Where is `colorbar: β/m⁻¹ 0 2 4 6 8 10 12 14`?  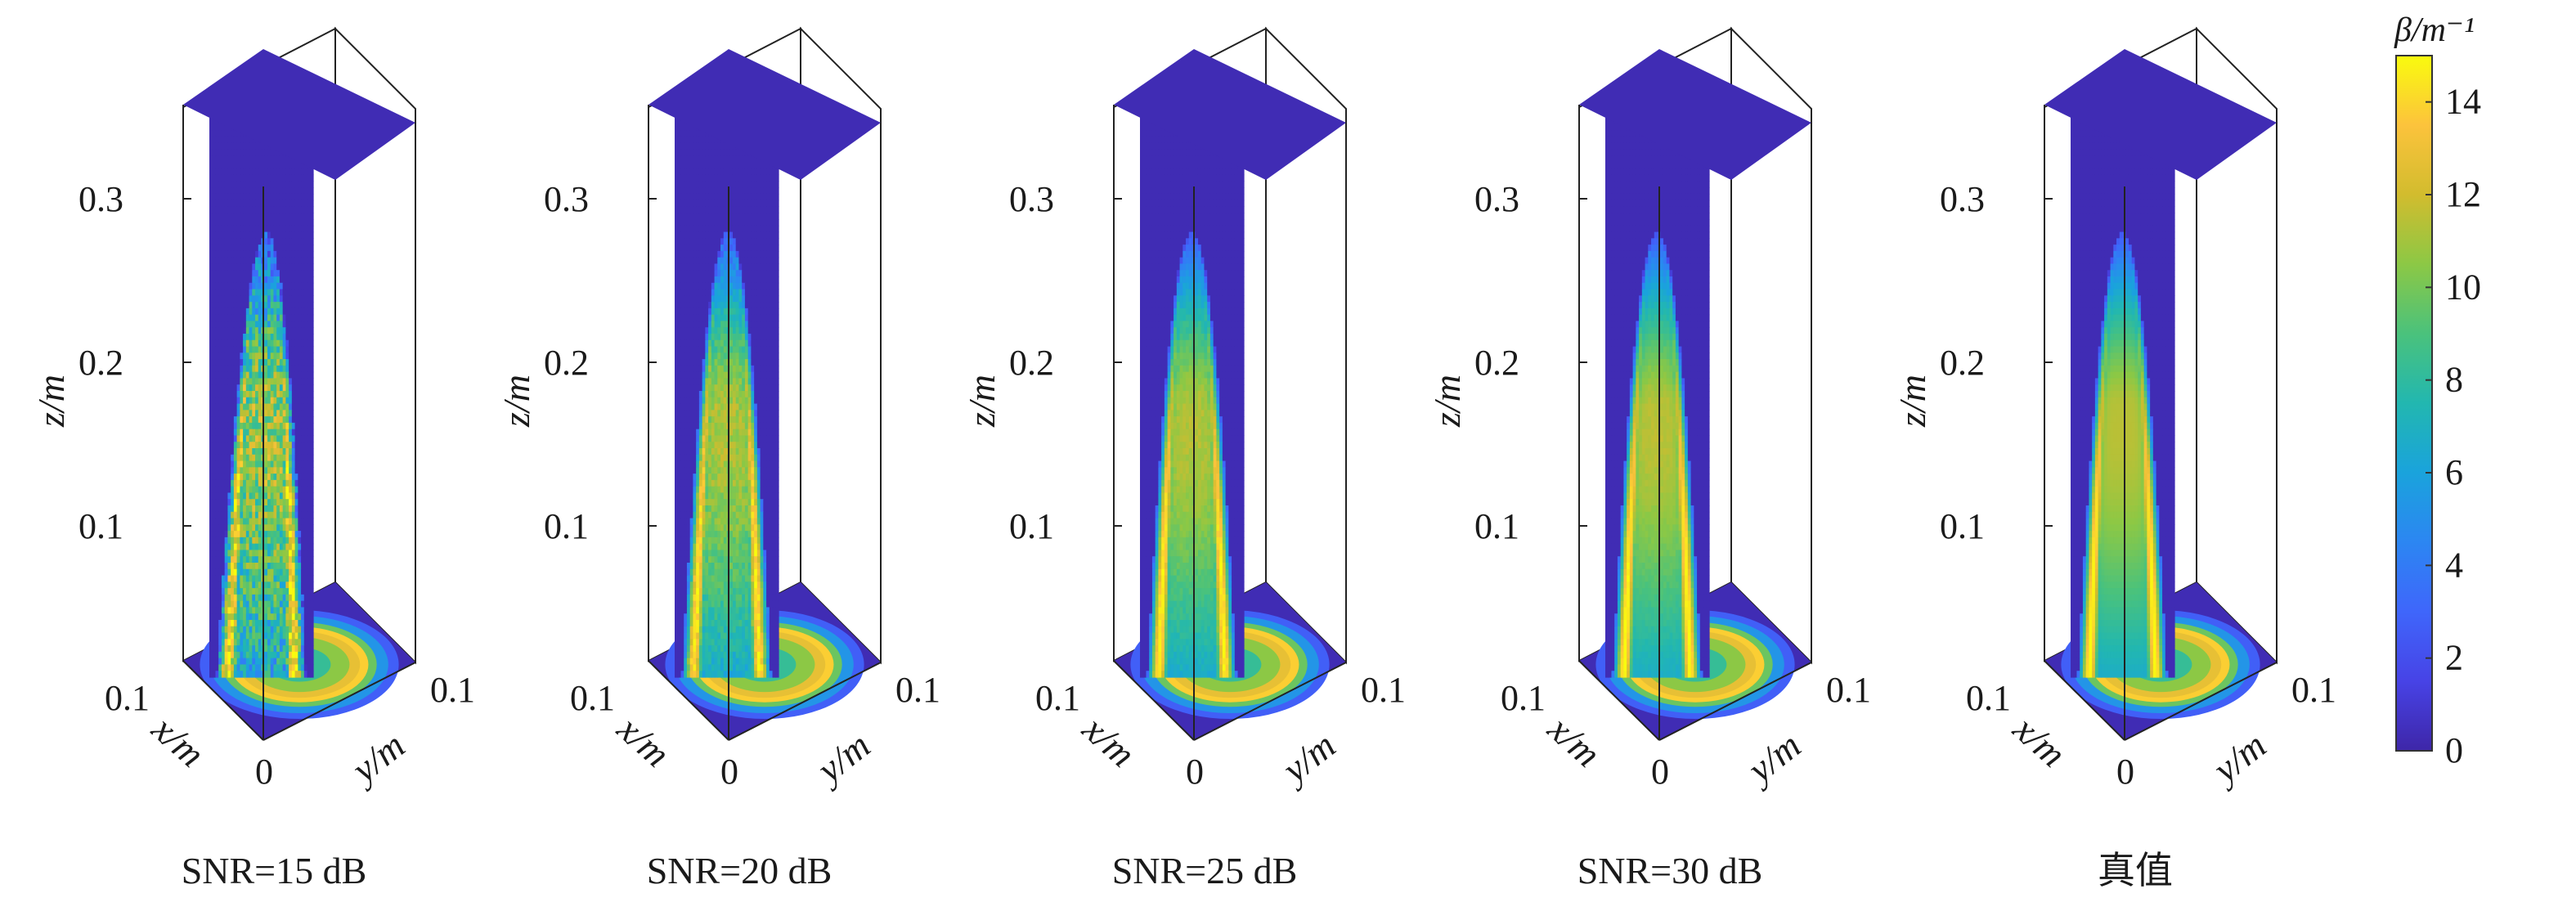
colorbar: β/m⁻¹ 0 2 4 6 8 10 12 14 is located at coordinates (2437, 390).